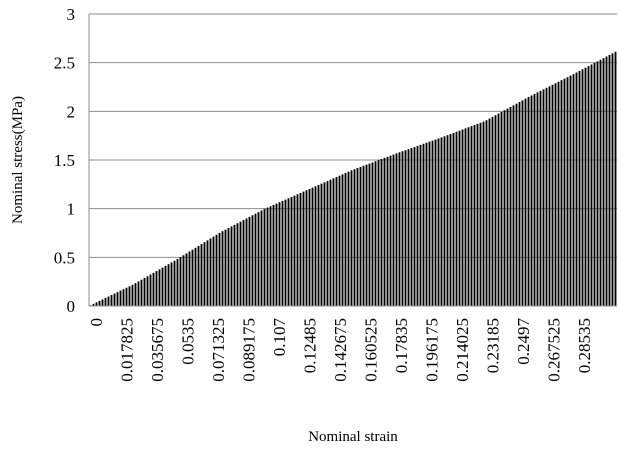 This screenshot has width=619, height=449. What do you see at coordinates (523, 341) in the screenshot?
I see `x-tick-label: 0.2497` at bounding box center [523, 341].